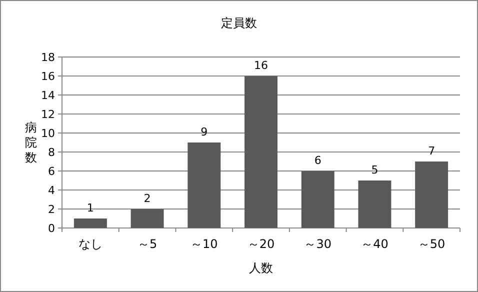 Image resolution: width=478 pixels, height=292 pixels. I want to click on y-tick-label: 6, so click(51, 171).